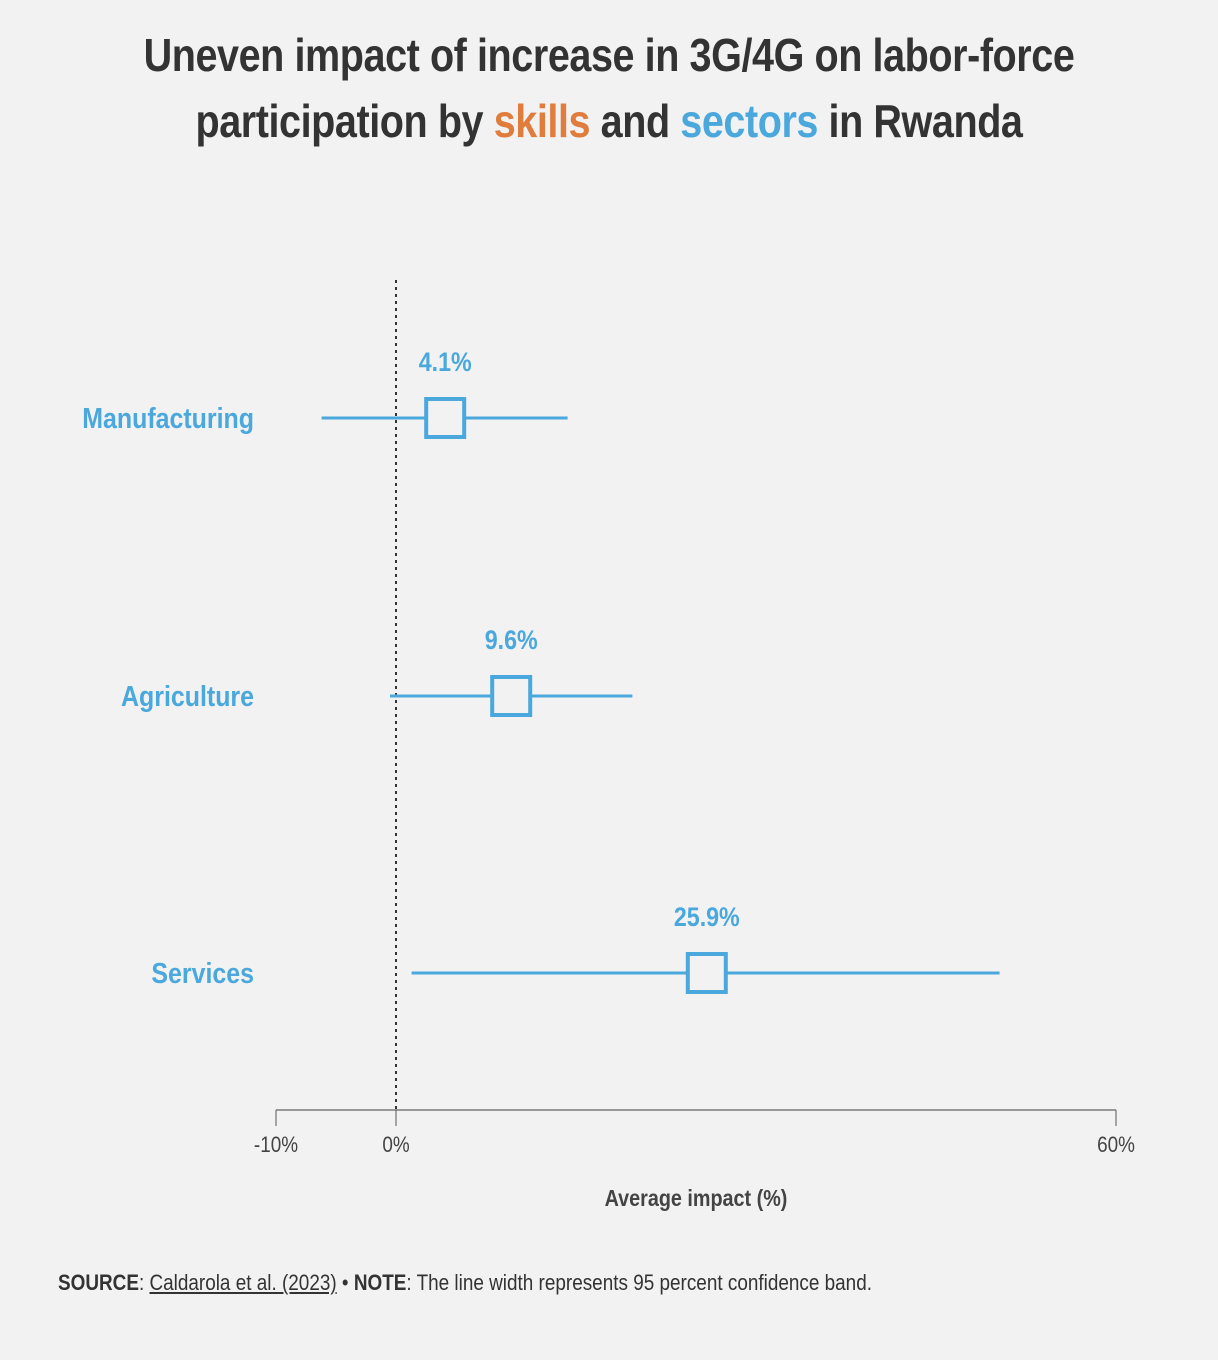  Describe the element at coordinates (202, 973) in the screenshot. I see `category-label-services: Services` at that location.